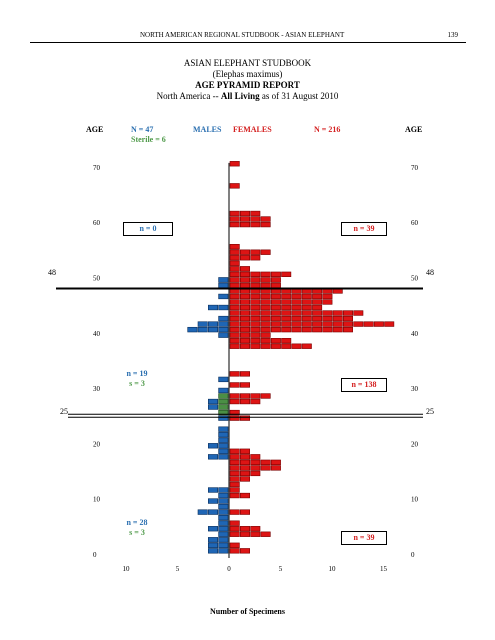  Describe the element at coordinates (453, 35) in the screenshot. I see `page-number: 139` at that location.